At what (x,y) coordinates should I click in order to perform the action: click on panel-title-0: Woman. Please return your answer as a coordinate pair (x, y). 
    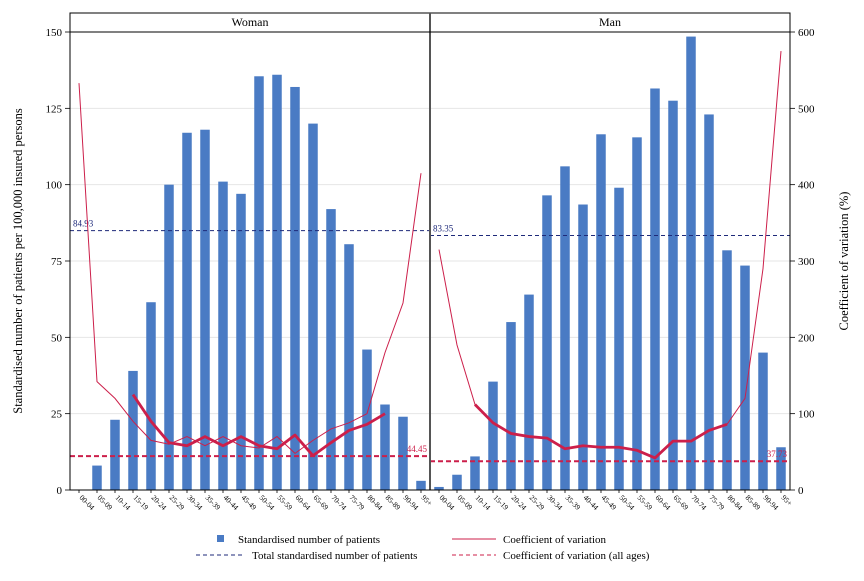
    Looking at the image, I should click on (249, 22).